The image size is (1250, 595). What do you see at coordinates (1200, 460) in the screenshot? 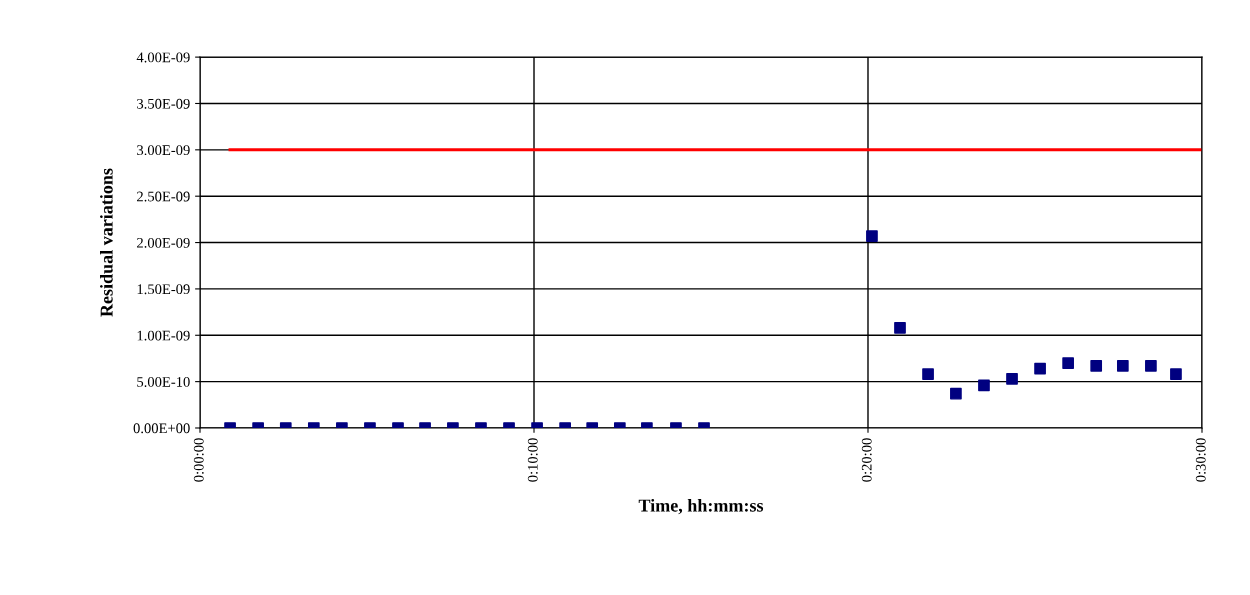
I see `x-tick-label: 0:30:00` at bounding box center [1200, 460].